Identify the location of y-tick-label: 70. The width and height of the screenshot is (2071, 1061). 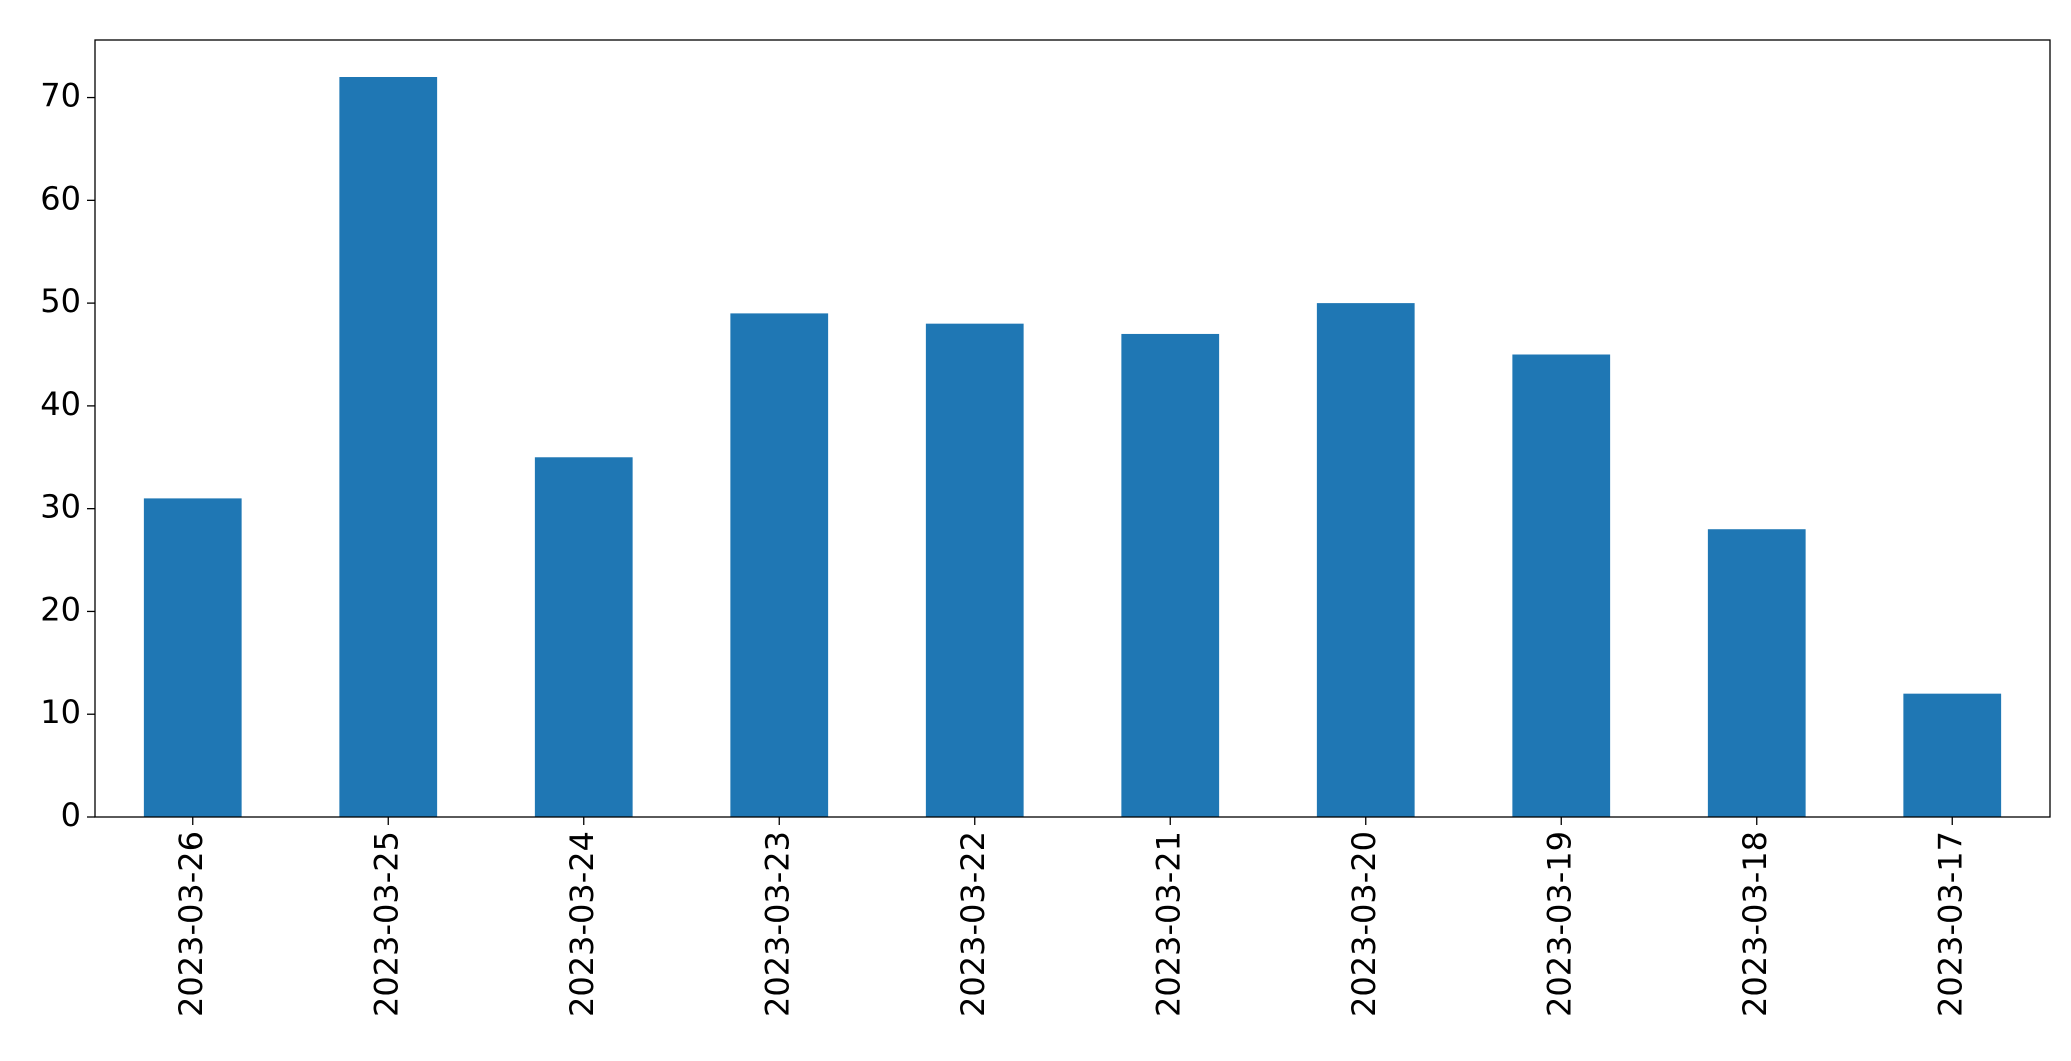
(60, 96).